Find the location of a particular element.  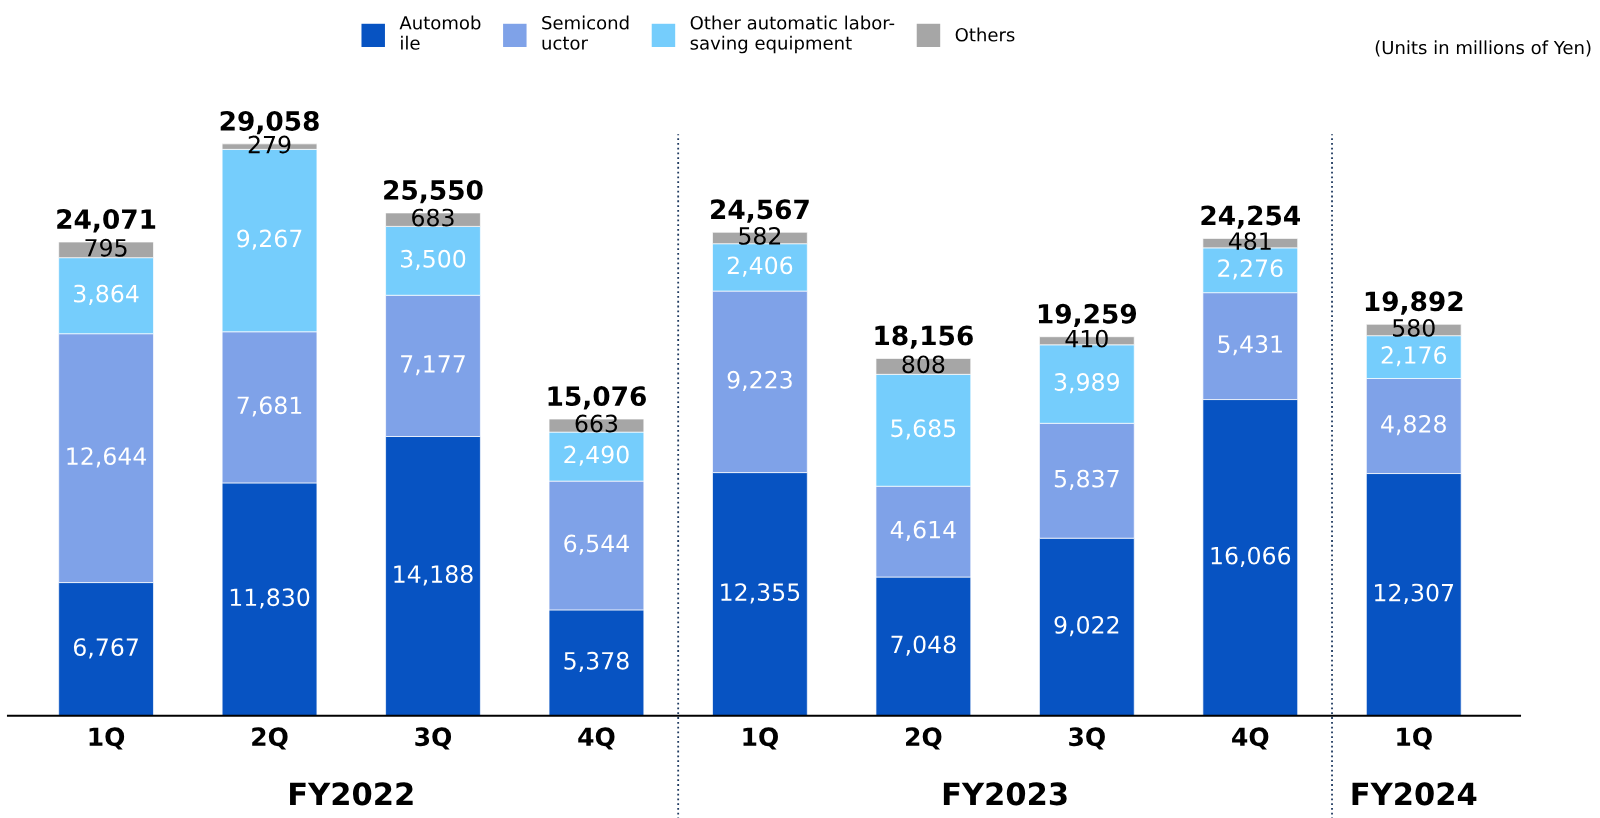

data-label: 410 is located at coordinates (1086, 338).